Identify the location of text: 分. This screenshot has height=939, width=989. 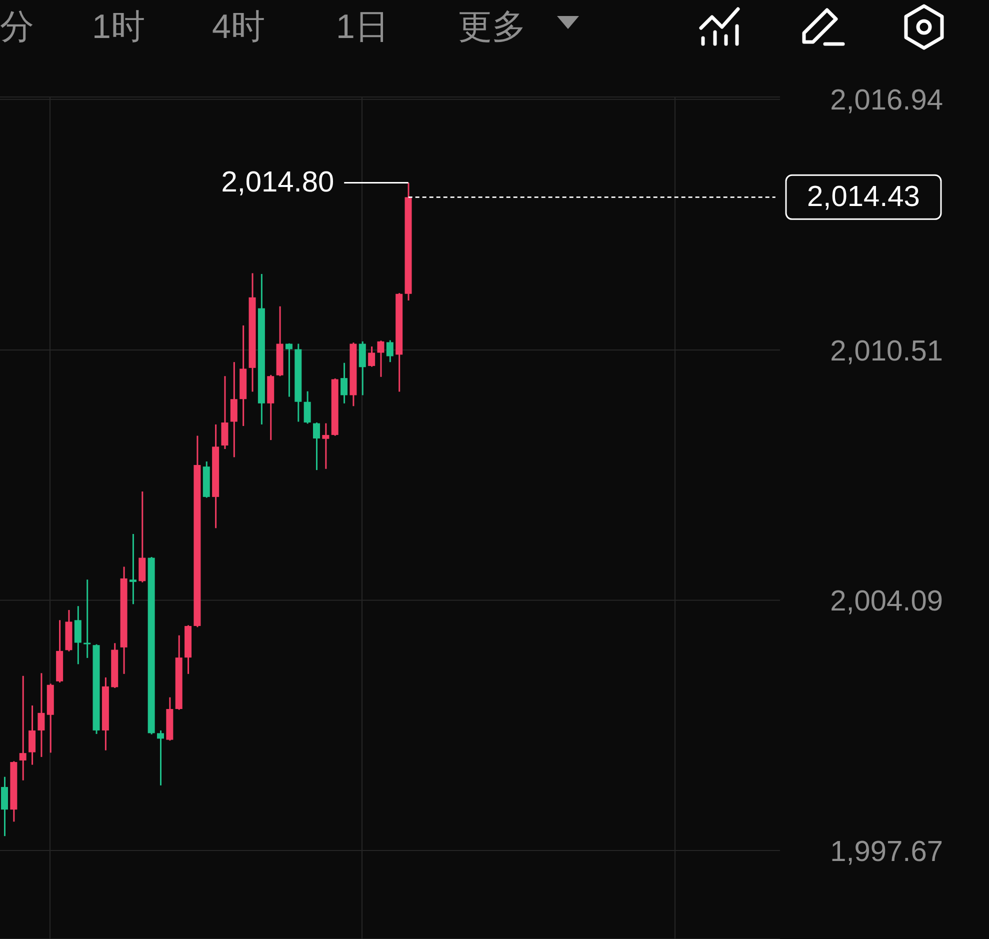
(17, 27).